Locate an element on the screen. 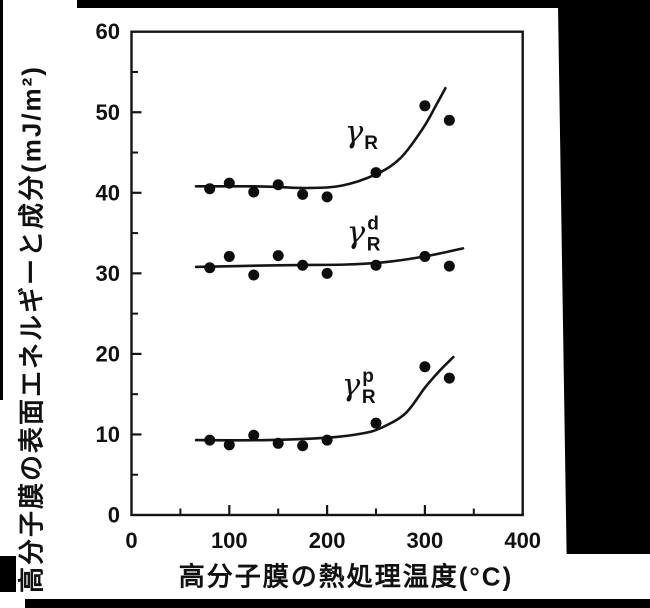  scan-artifact-top-bar is located at coordinates (363, 4).